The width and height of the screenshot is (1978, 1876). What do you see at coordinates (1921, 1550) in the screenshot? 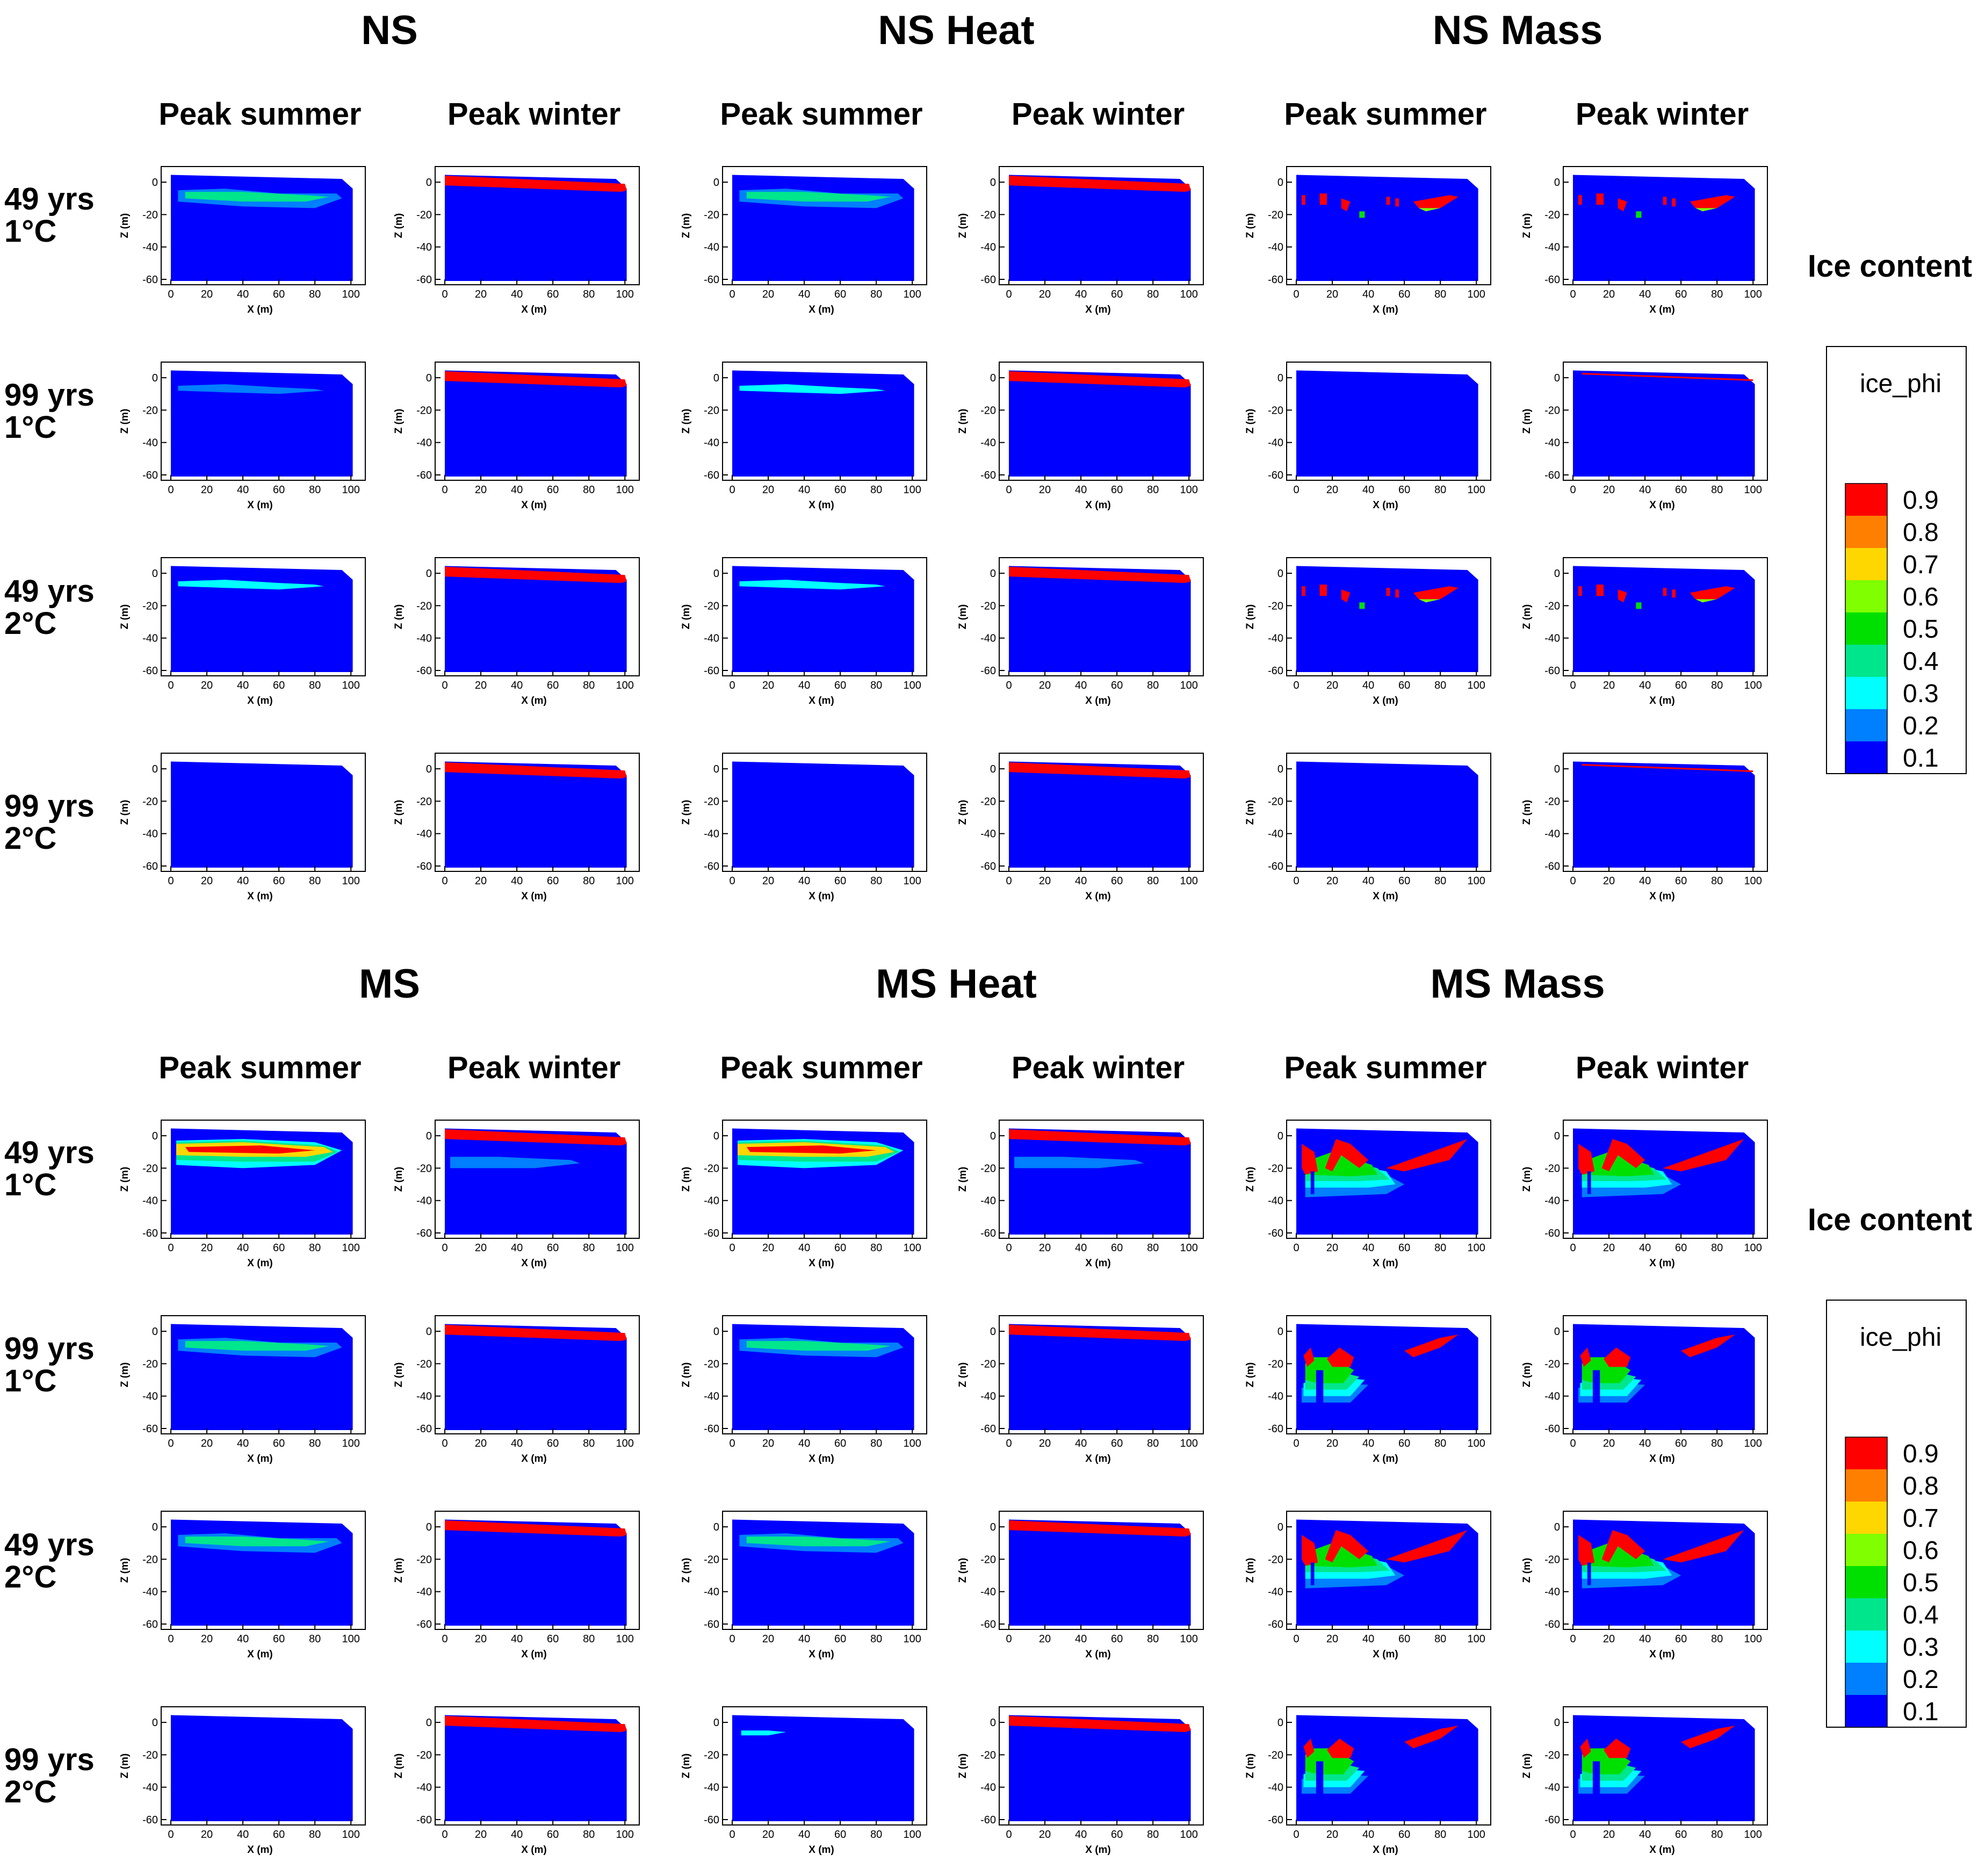
I see `colorbar-level-label: 0.6` at bounding box center [1921, 1550].